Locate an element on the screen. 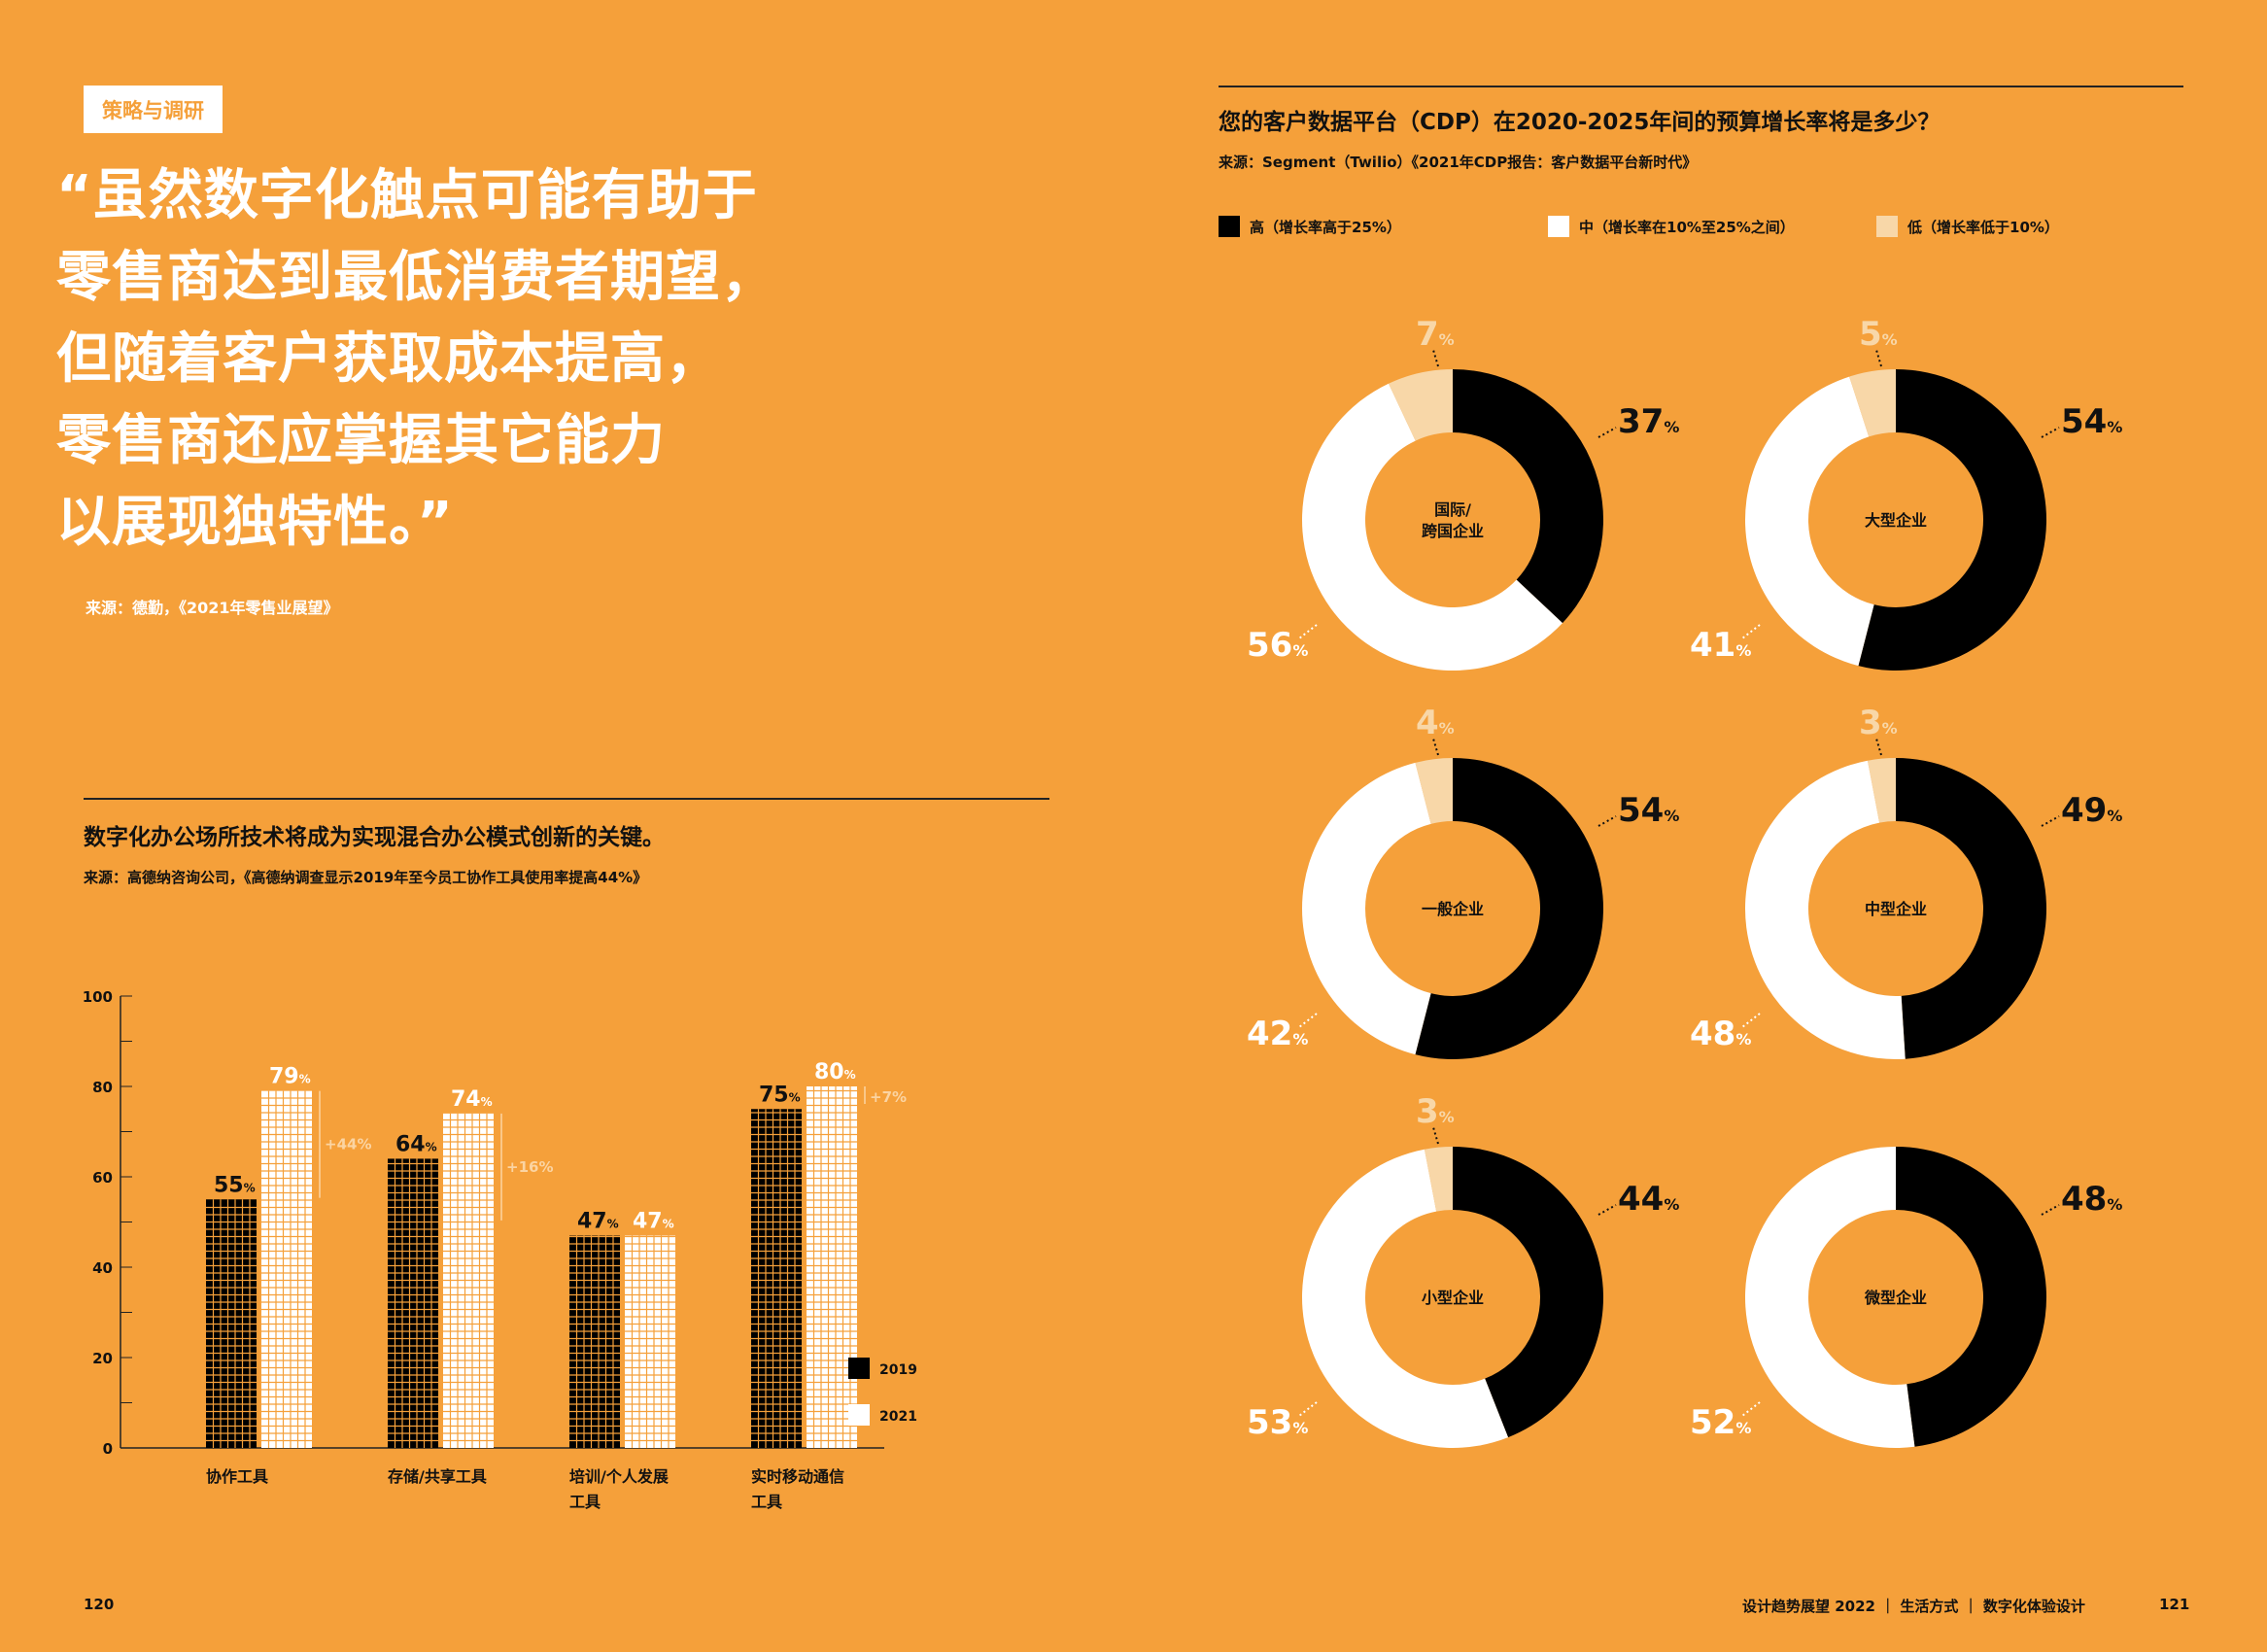 The height and width of the screenshot is (1652, 2267). donut-source: 来源：Segment（Twilio）《2021年CDP报告：客户数据平台新时代》 is located at coordinates (1458, 163).